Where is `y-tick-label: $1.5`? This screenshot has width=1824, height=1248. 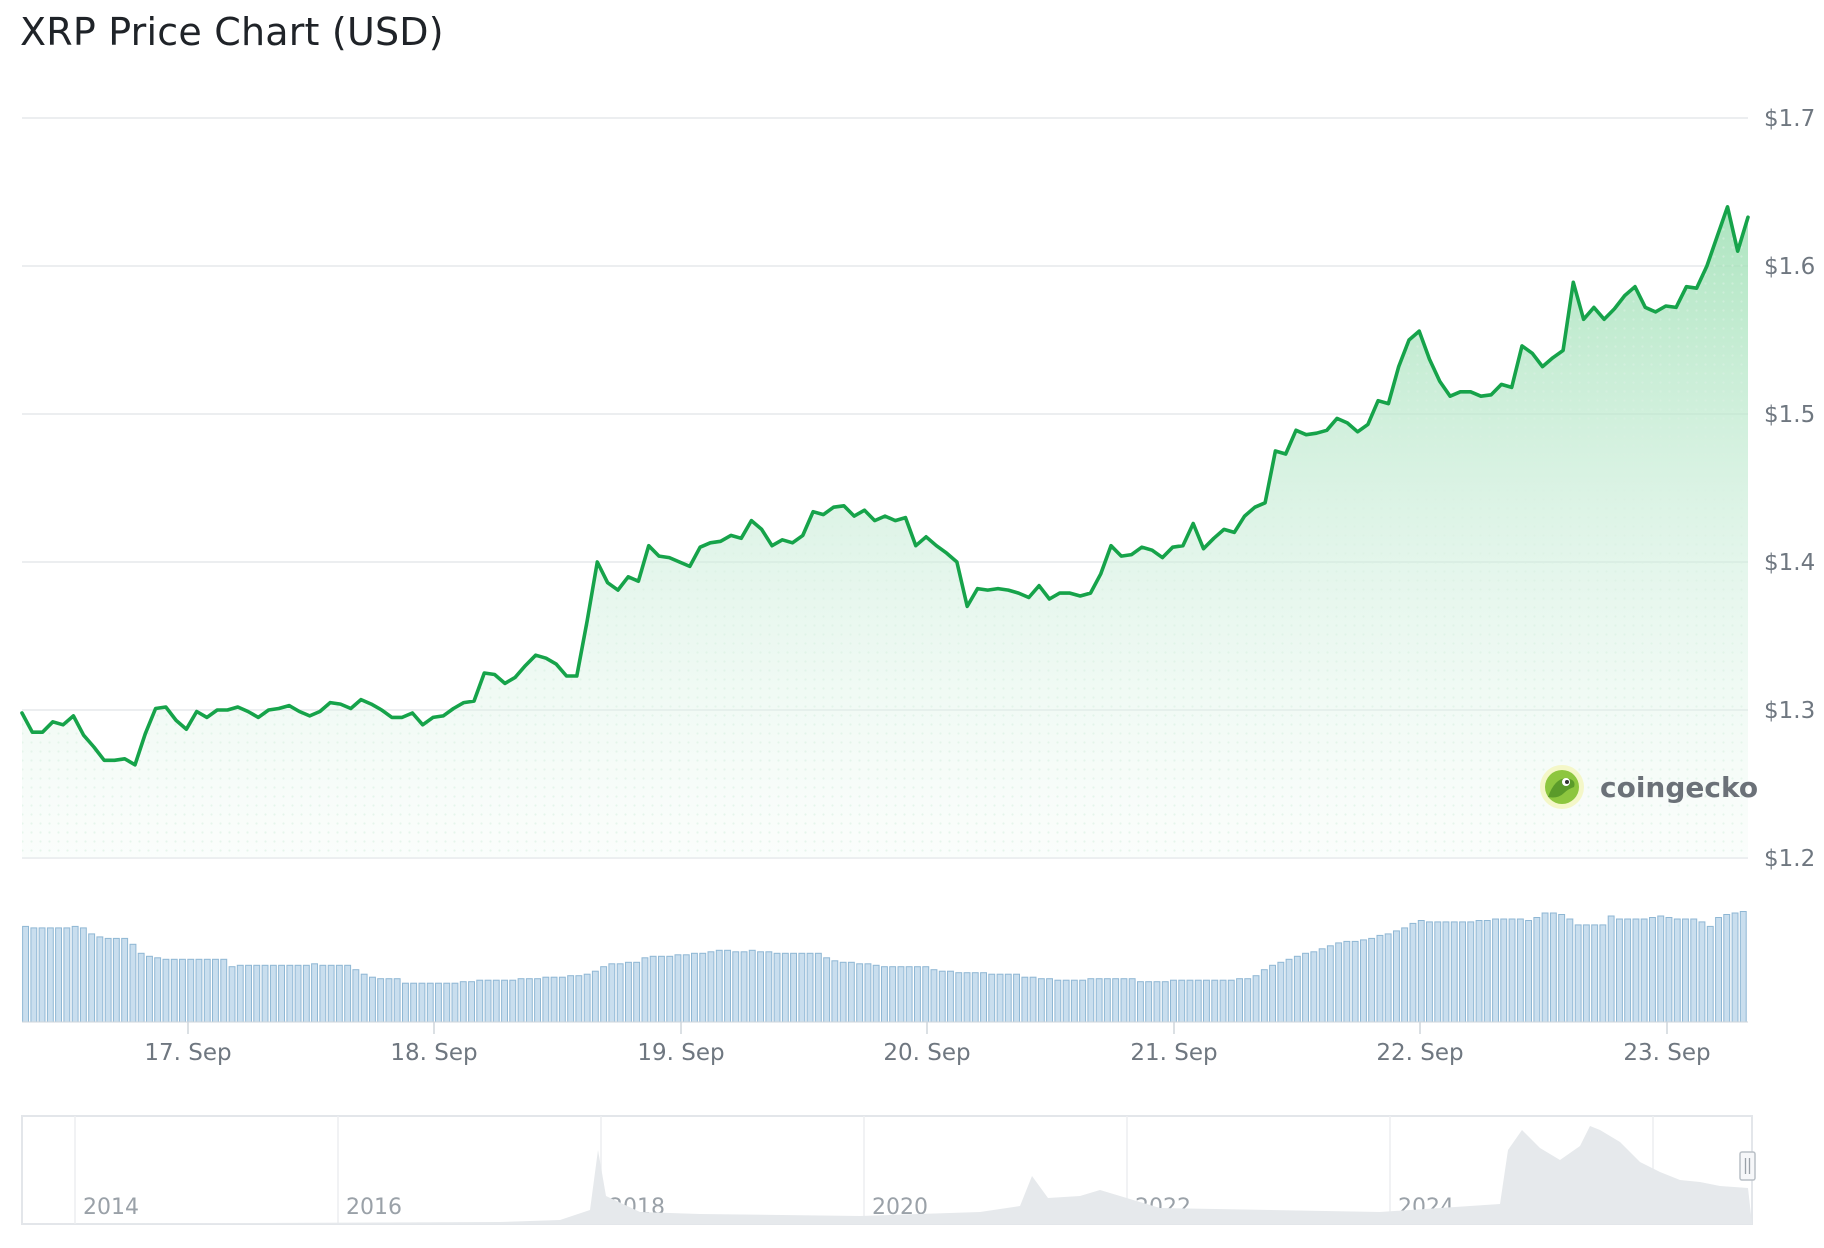
y-tick-label: $1.5 is located at coordinates (1789, 415).